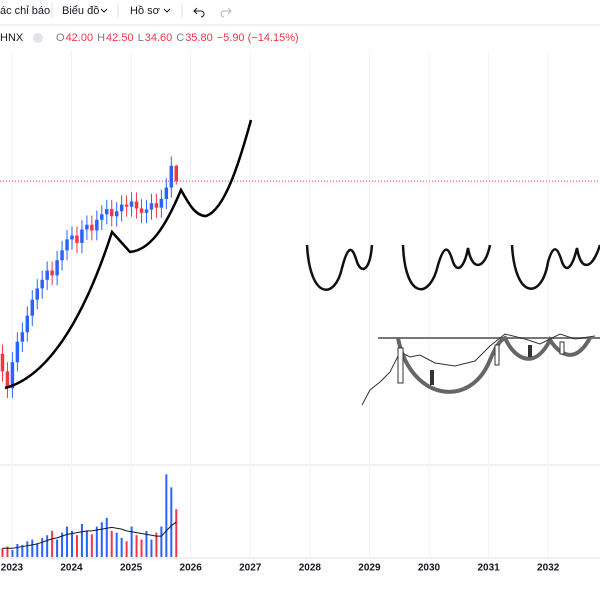  Describe the element at coordinates (25, 11) in the screenshot. I see `indicators-button: ác chỉ báo` at that location.